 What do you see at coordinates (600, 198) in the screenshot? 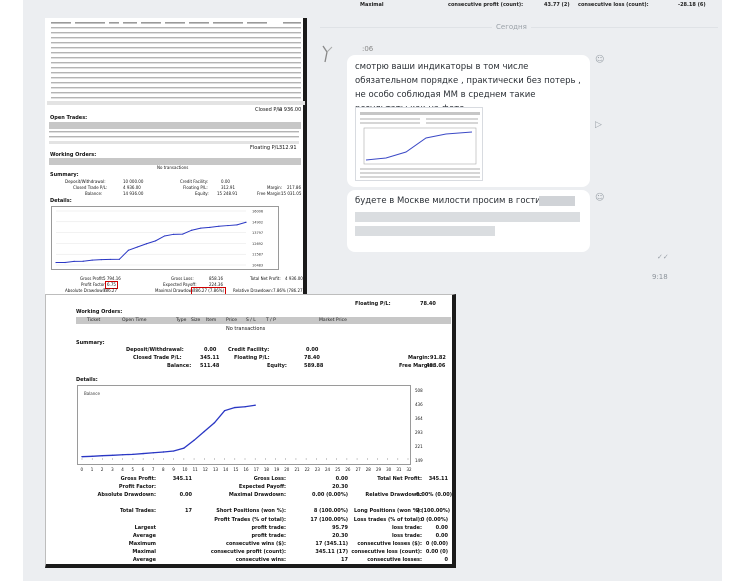
I see `reaction-icon-2: ☺` at bounding box center [600, 198].